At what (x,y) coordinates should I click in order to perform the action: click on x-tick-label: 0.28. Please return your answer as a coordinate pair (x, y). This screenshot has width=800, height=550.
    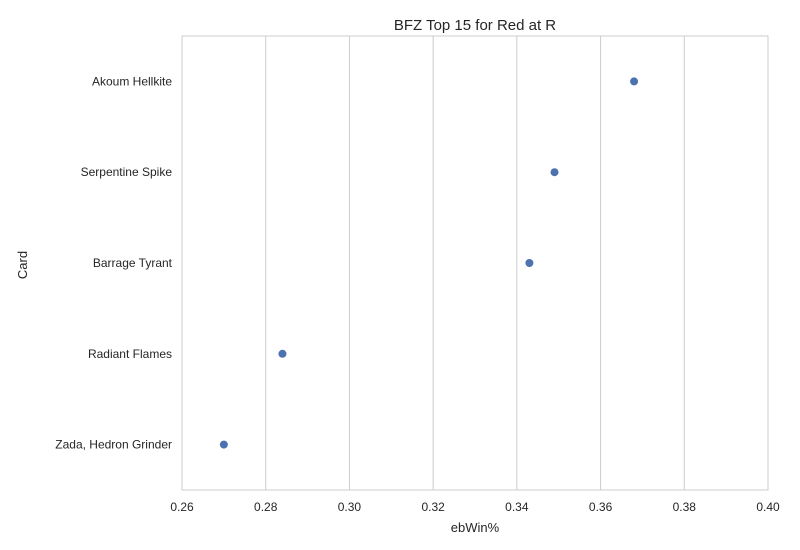
    Looking at the image, I should click on (266, 507).